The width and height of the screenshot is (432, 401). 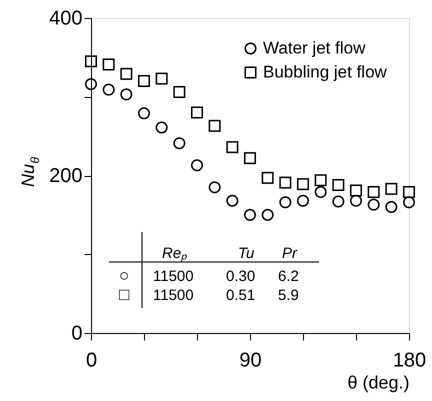 I want to click on annotation: 0.51, so click(x=241, y=295).